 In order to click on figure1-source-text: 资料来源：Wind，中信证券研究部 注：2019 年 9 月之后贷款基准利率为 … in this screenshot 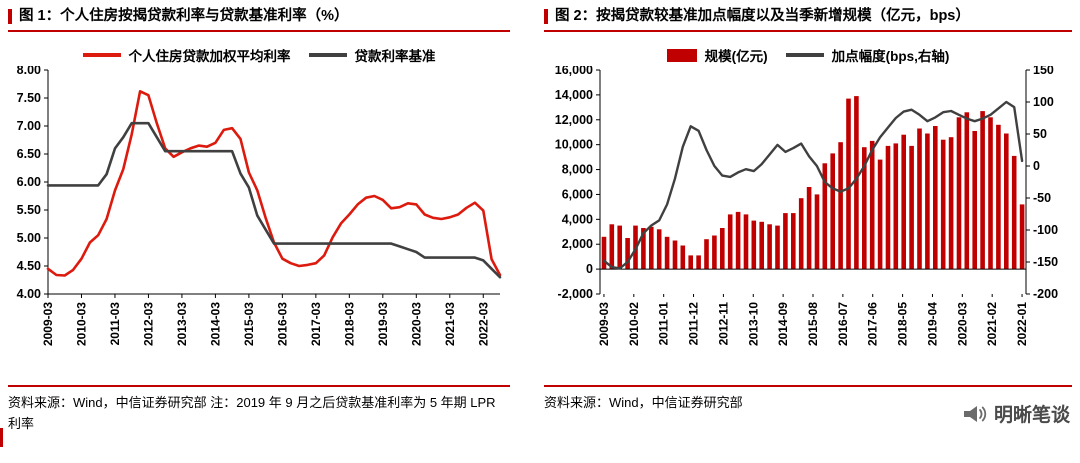, I will do `click(252, 413)`.